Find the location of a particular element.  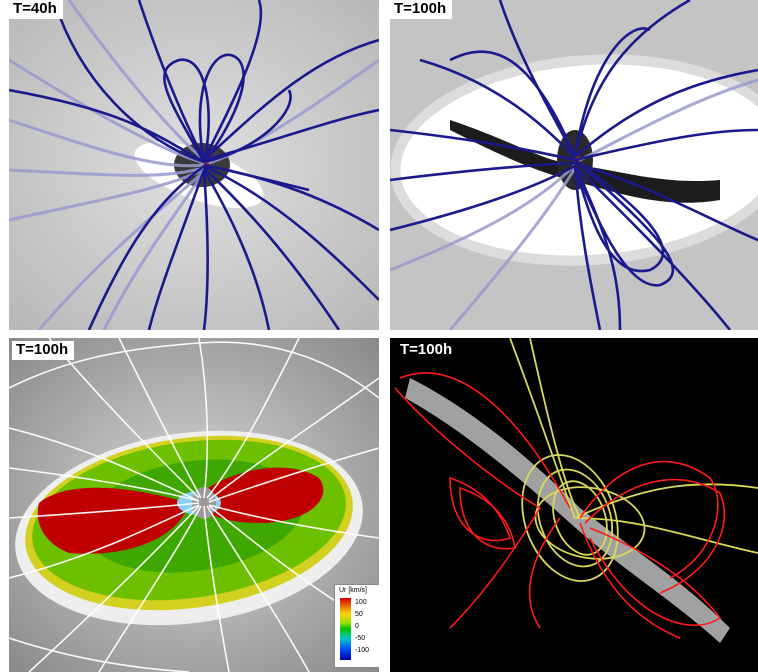

colorbar-tick: -50 is located at coordinates (360, 638).